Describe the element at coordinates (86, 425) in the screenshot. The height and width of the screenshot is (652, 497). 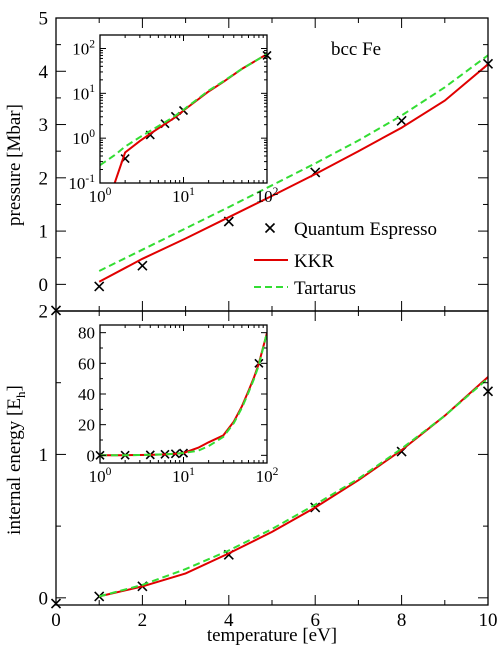
I see `y-tick-label: 20` at that location.